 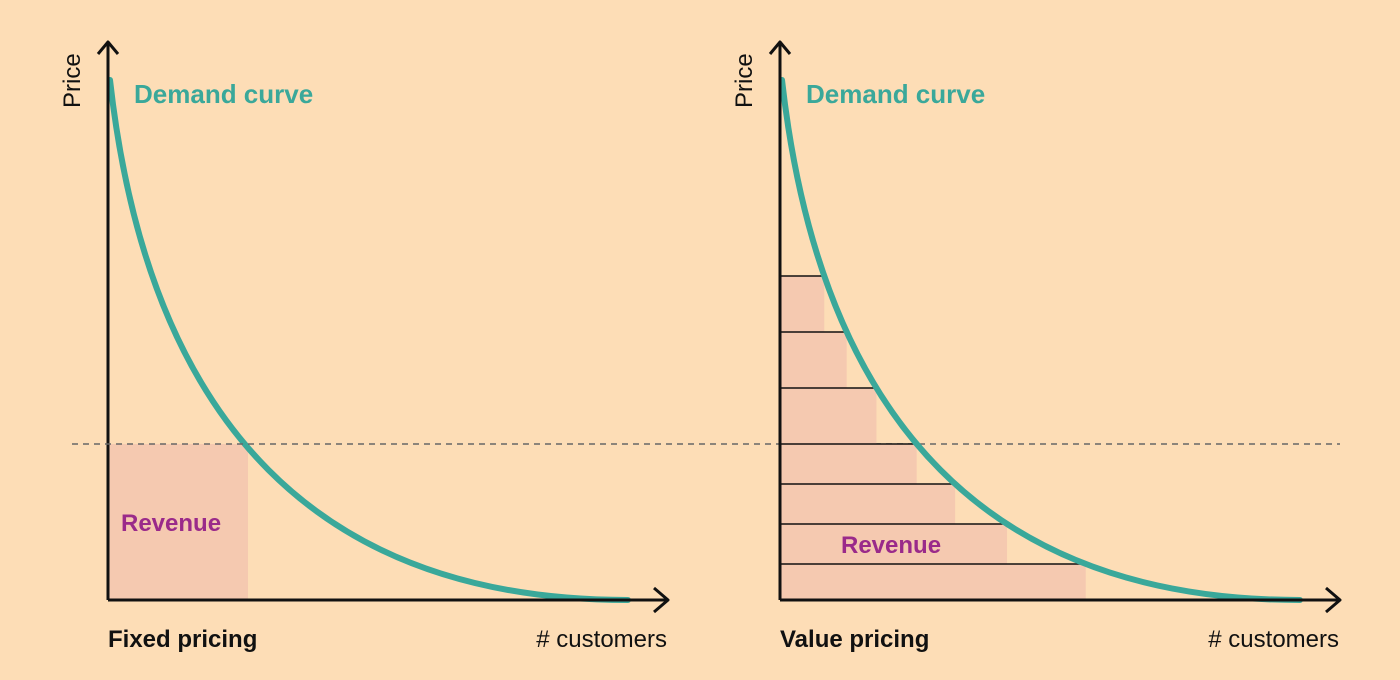 I want to click on revenue-area, so click(x=178, y=522).